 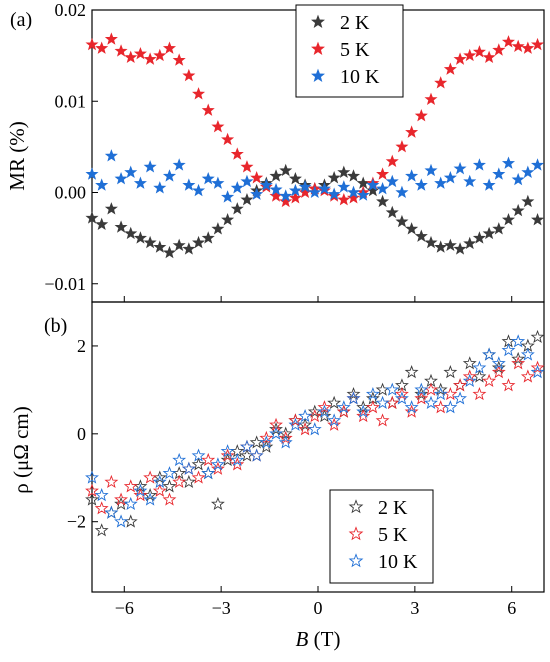 I want to click on y-tick-label: 0.00, so click(x=71, y=193).